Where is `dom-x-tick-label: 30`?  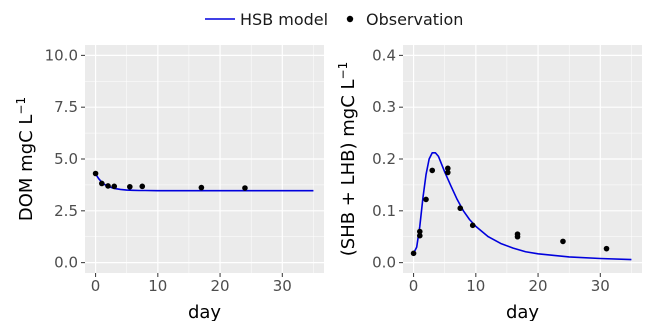 dom-x-tick-label: 30 is located at coordinates (282, 286).